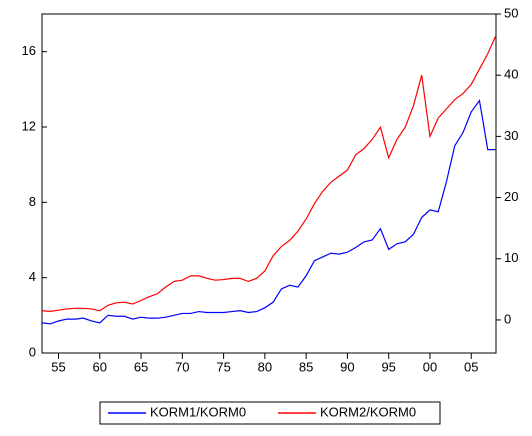 The image size is (532, 436). I want to click on x-tick-label: 65, so click(141, 366).